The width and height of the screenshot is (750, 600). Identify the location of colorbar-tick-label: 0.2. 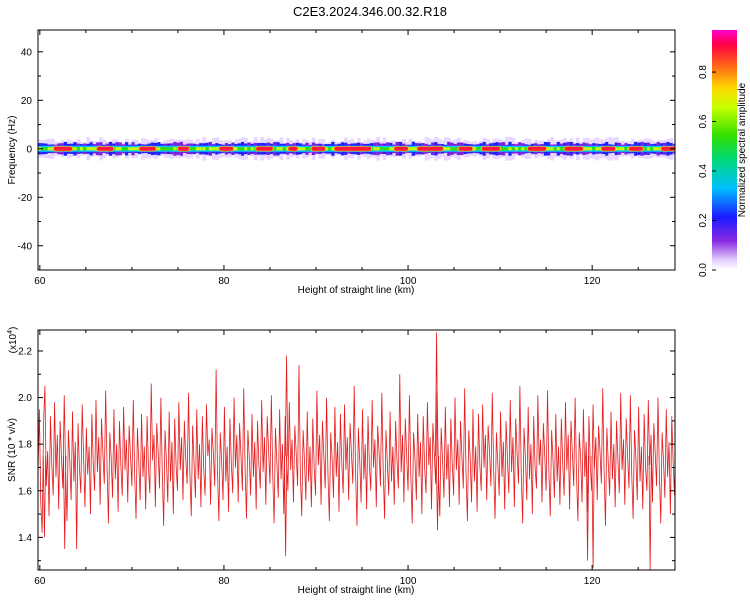
(703, 220).